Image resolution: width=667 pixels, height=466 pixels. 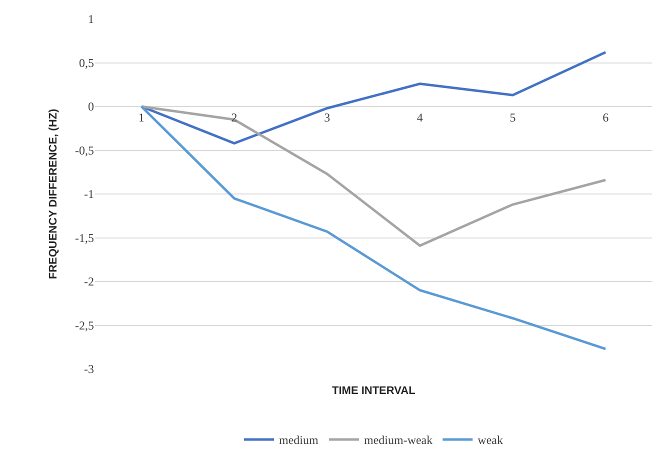 I want to click on y-tick-label: 1, so click(x=91, y=19).